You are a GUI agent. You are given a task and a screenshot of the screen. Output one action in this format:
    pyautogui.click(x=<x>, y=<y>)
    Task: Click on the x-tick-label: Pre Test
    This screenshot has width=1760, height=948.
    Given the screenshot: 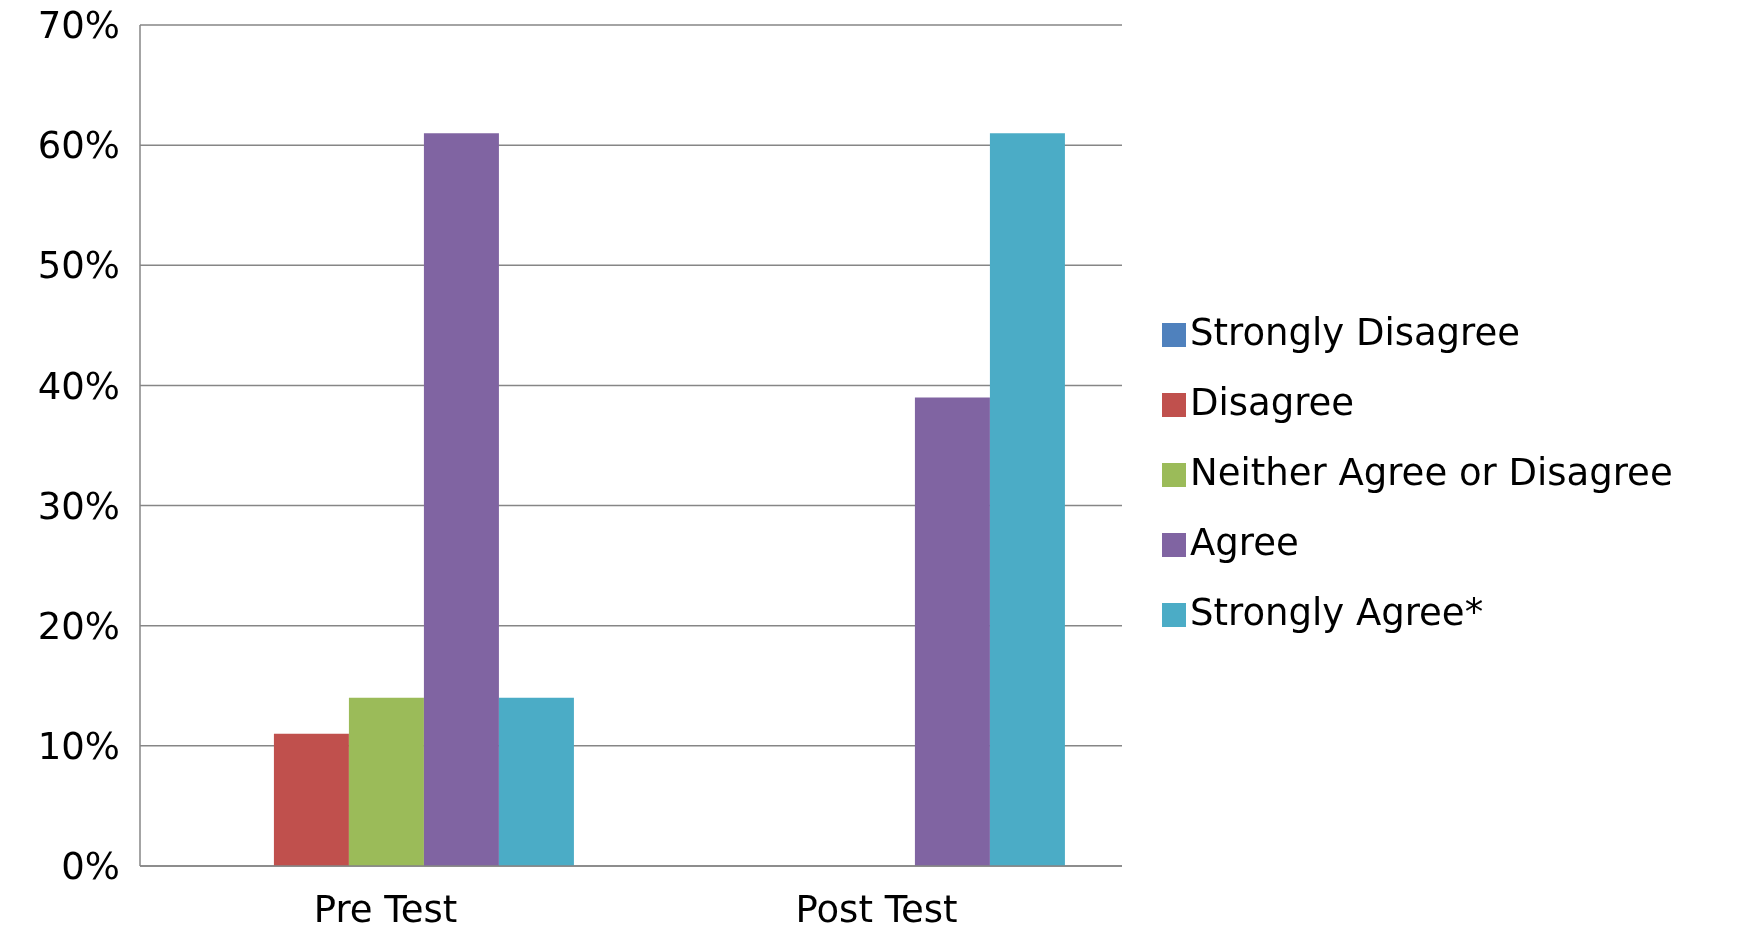 What is the action you would take?
    pyautogui.click(x=385, y=910)
    